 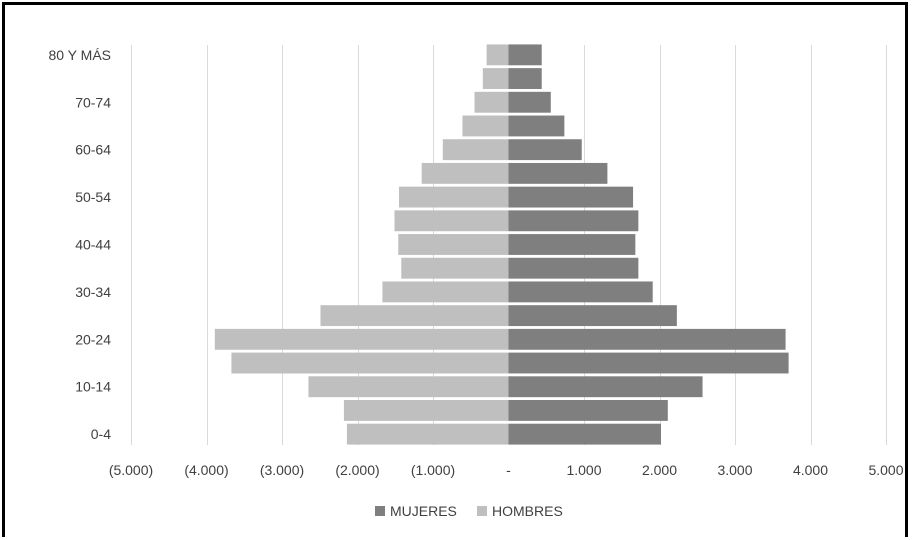 What do you see at coordinates (93, 197) in the screenshot?
I see `y-tick-label: 50-54` at bounding box center [93, 197].